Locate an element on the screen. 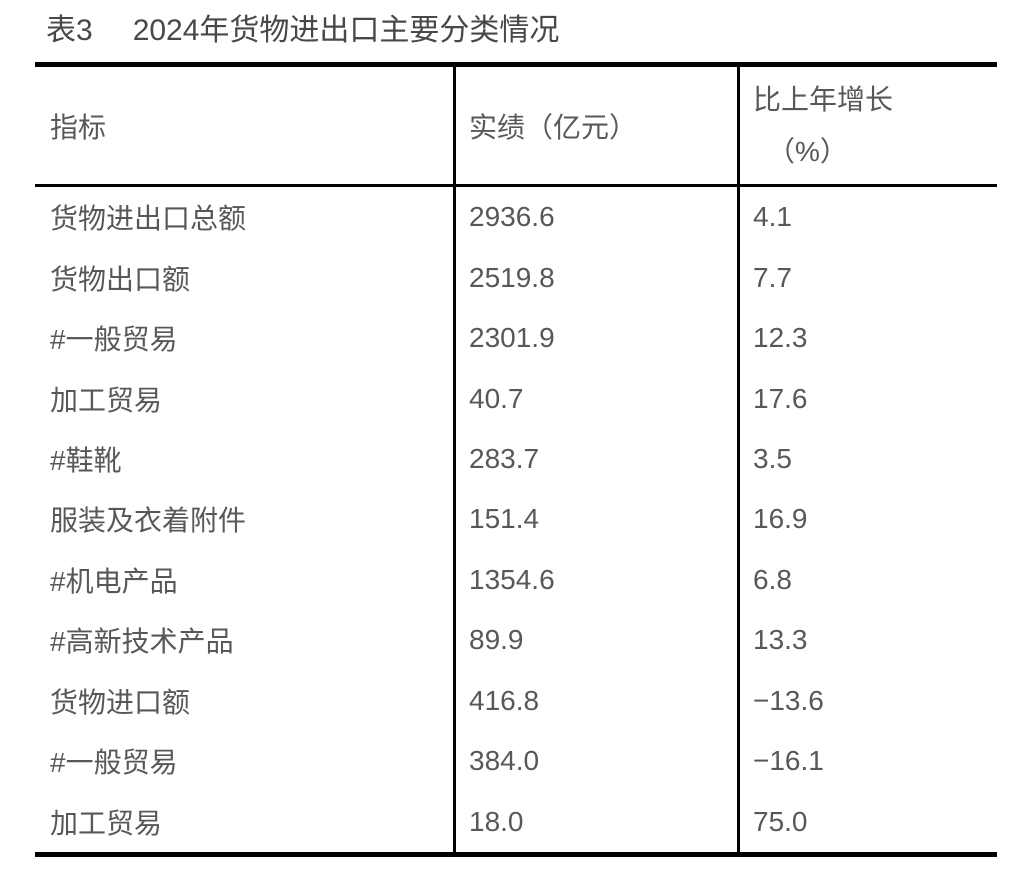 This screenshot has height=874, width=1034. row-value: 18.0 is located at coordinates (595, 821).